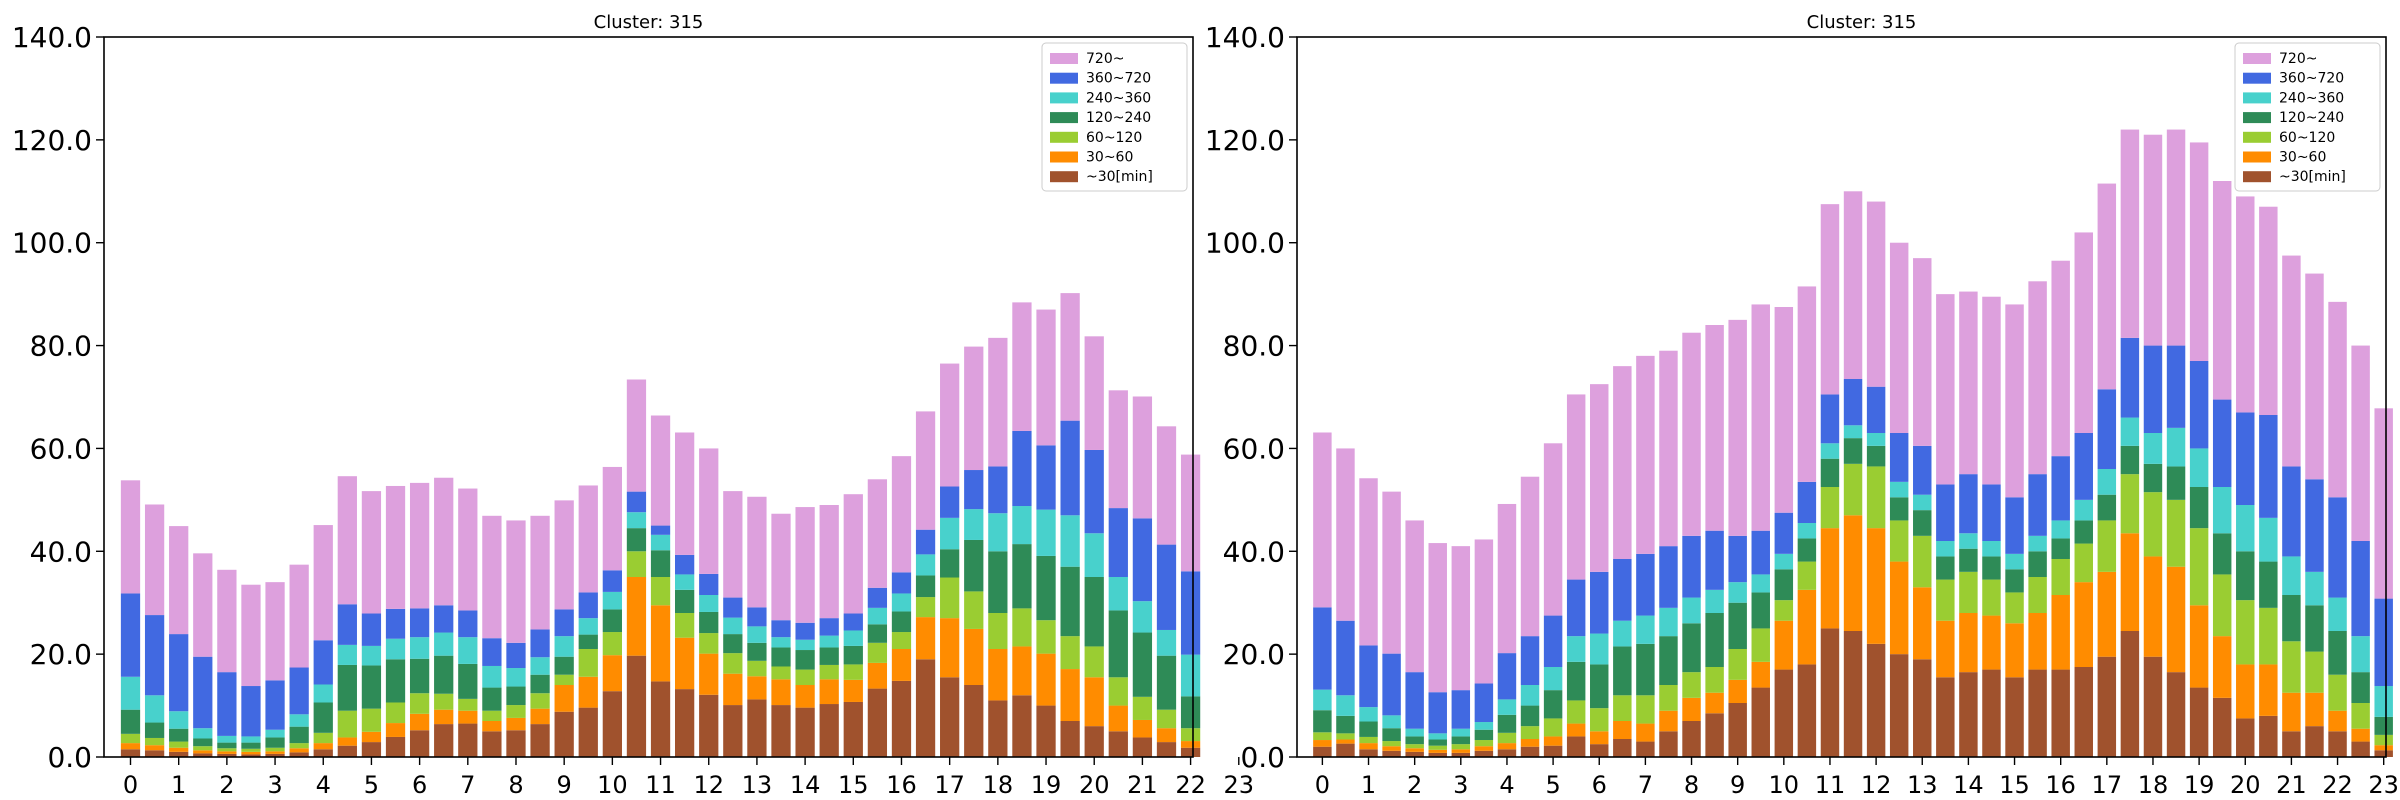  What do you see at coordinates (419, 785) in the screenshot?
I see `x-tick-label: 6` at bounding box center [419, 785].